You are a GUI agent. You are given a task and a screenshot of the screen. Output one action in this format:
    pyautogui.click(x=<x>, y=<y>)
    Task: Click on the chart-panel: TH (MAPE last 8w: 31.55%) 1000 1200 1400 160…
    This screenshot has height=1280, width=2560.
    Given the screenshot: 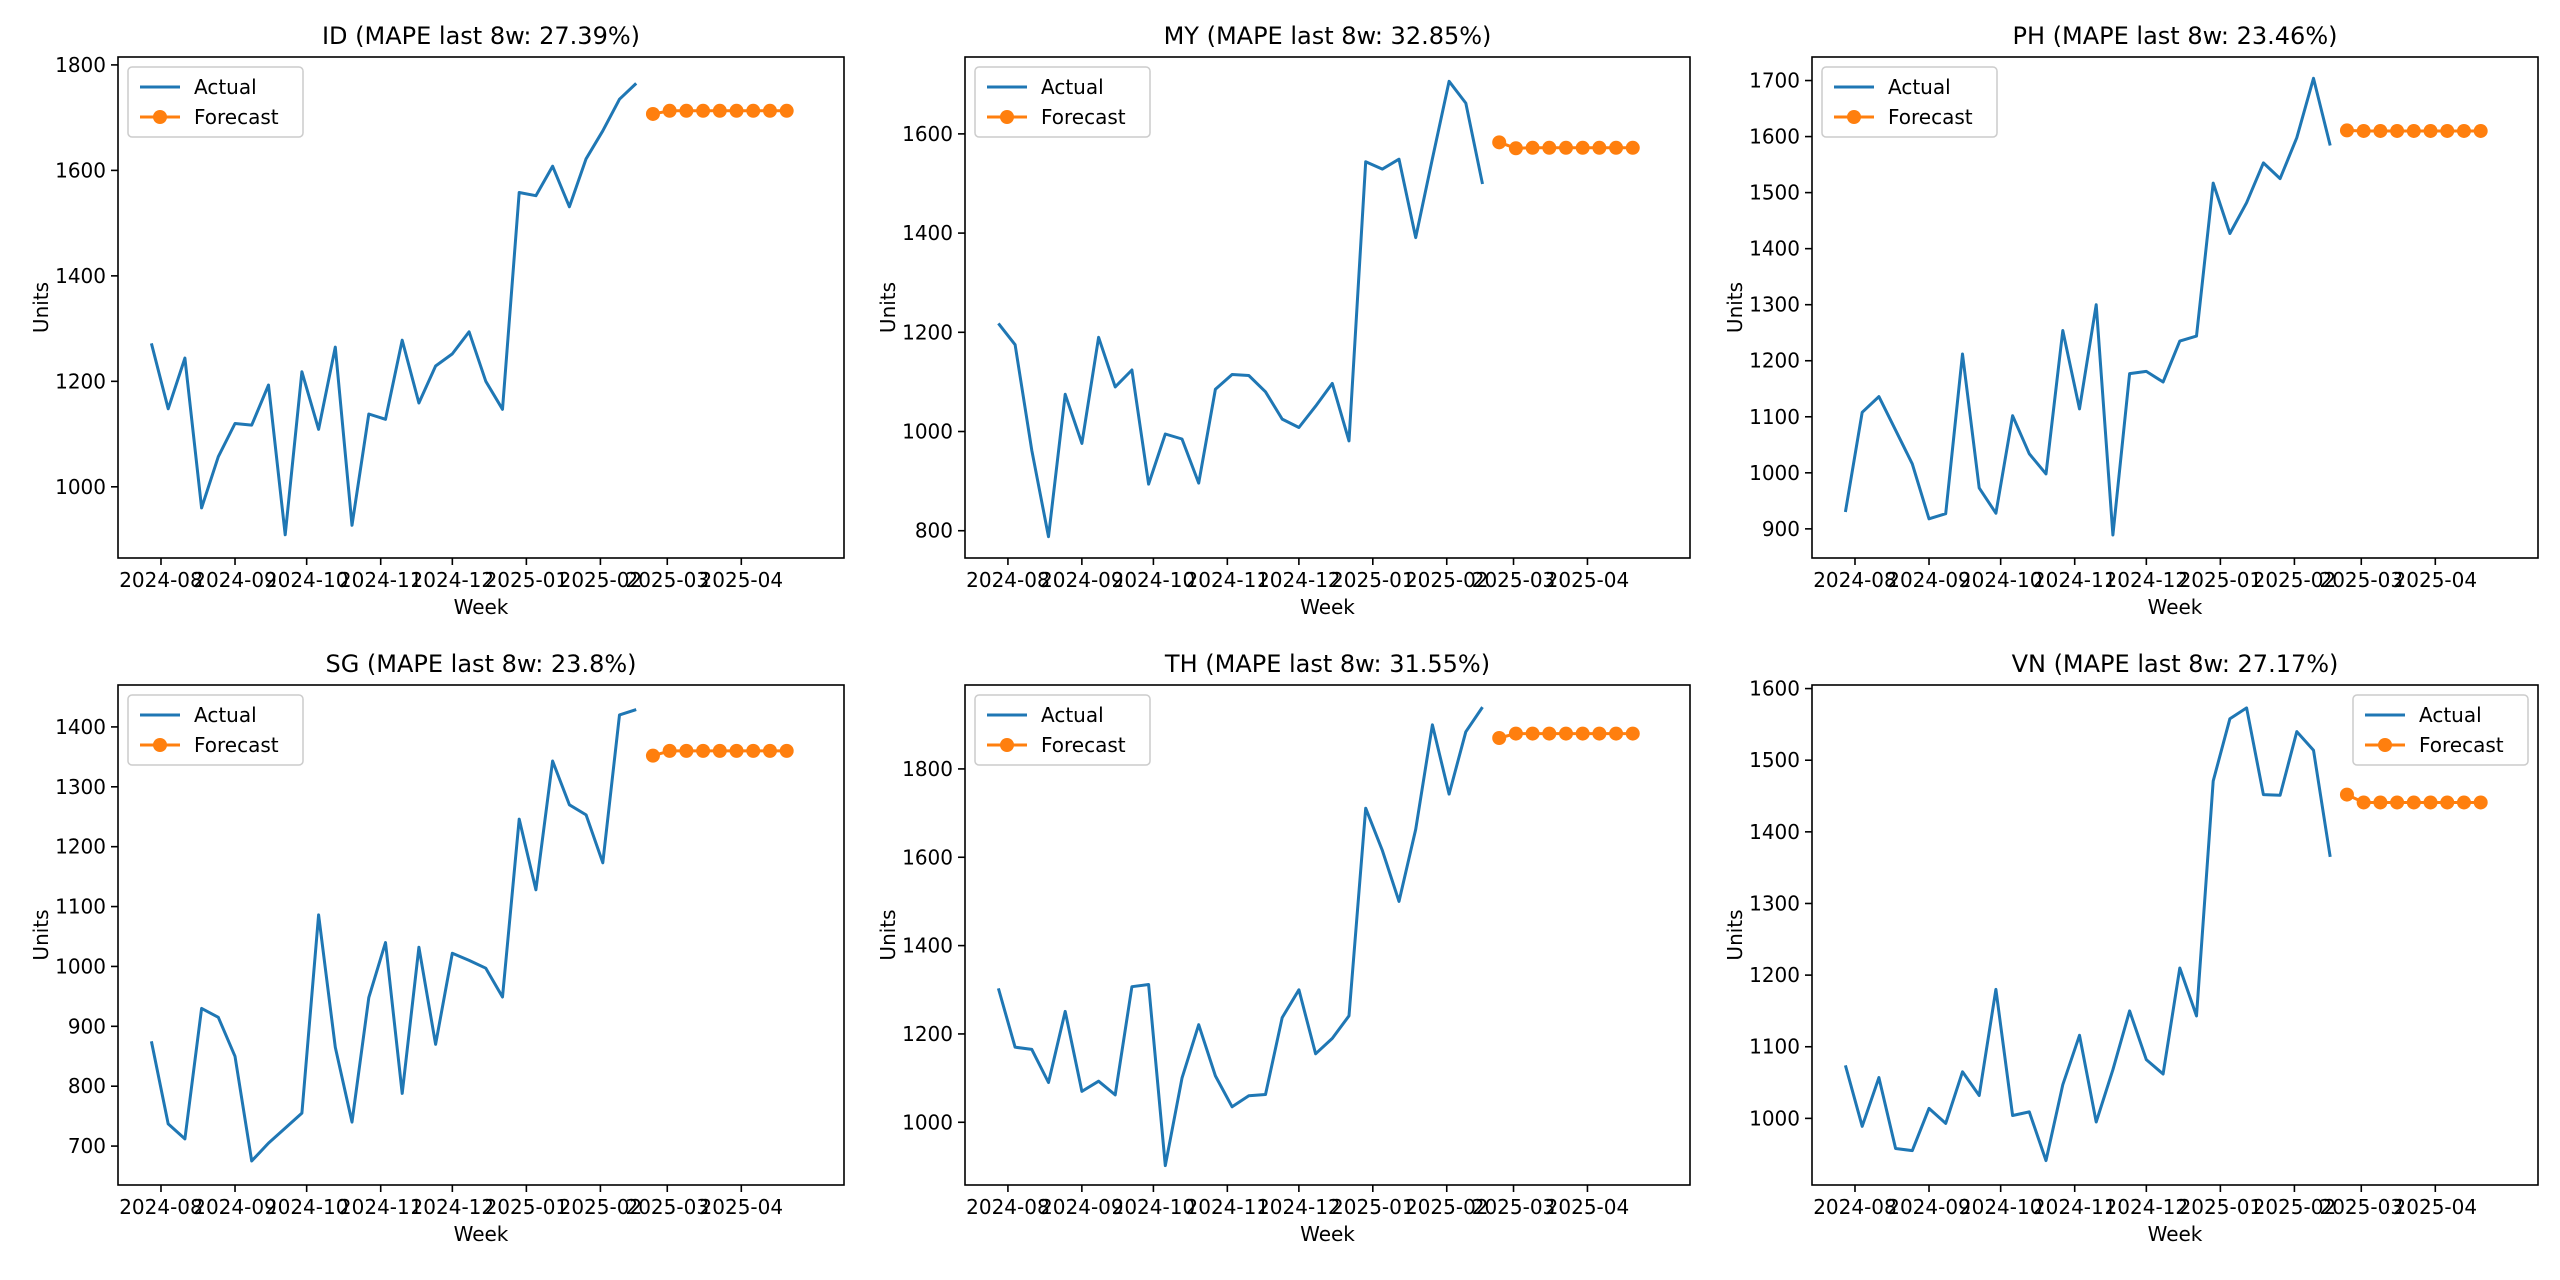 What is the action you would take?
    pyautogui.click(x=1283, y=948)
    